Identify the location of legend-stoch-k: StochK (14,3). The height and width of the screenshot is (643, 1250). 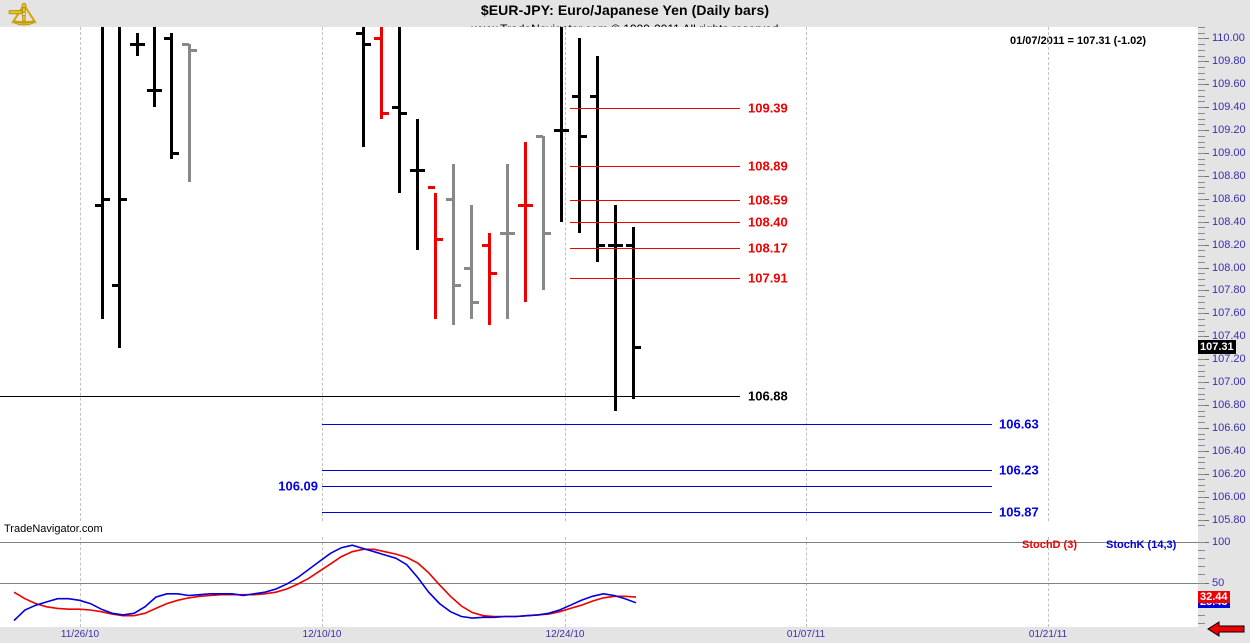
(1141, 545).